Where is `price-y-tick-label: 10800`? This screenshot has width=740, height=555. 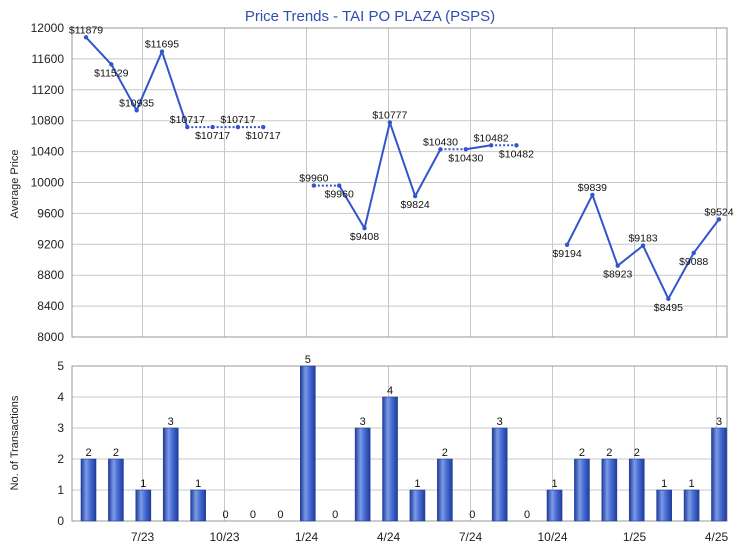
price-y-tick-label: 10800 is located at coordinates (48, 121).